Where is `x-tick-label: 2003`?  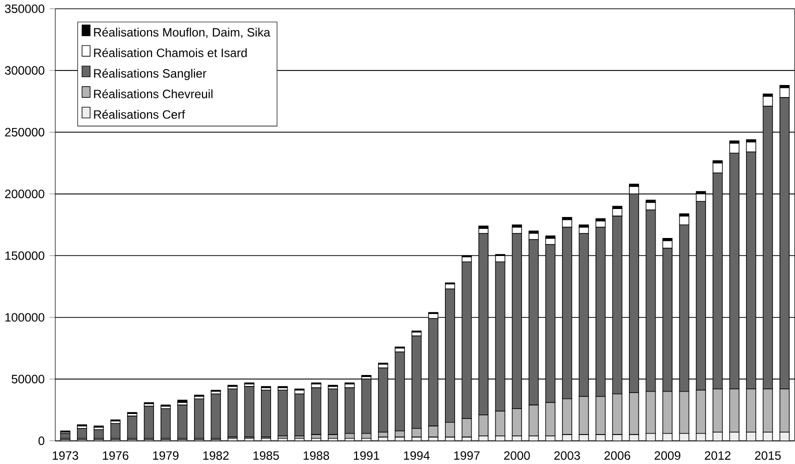
x-tick-label: 2003 is located at coordinates (567, 455).